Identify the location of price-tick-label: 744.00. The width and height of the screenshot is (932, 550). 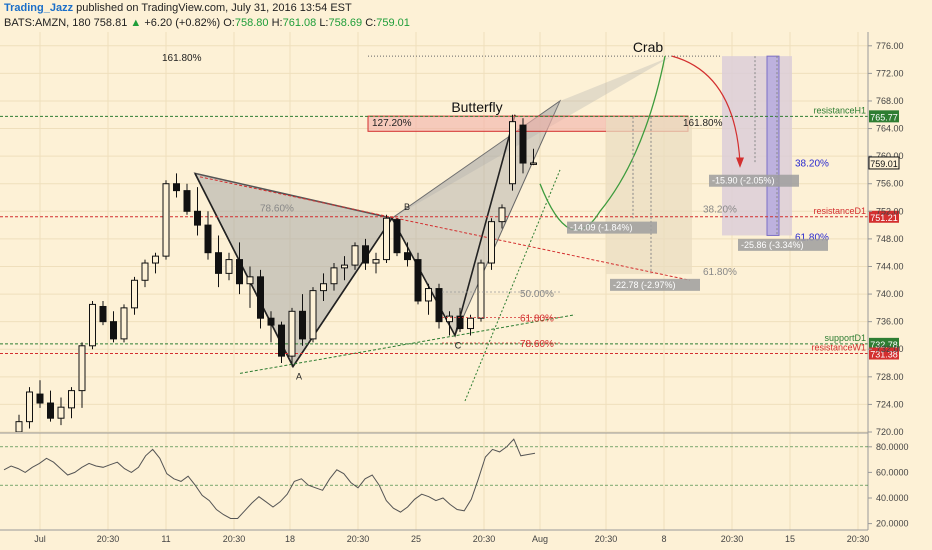
(890, 266).